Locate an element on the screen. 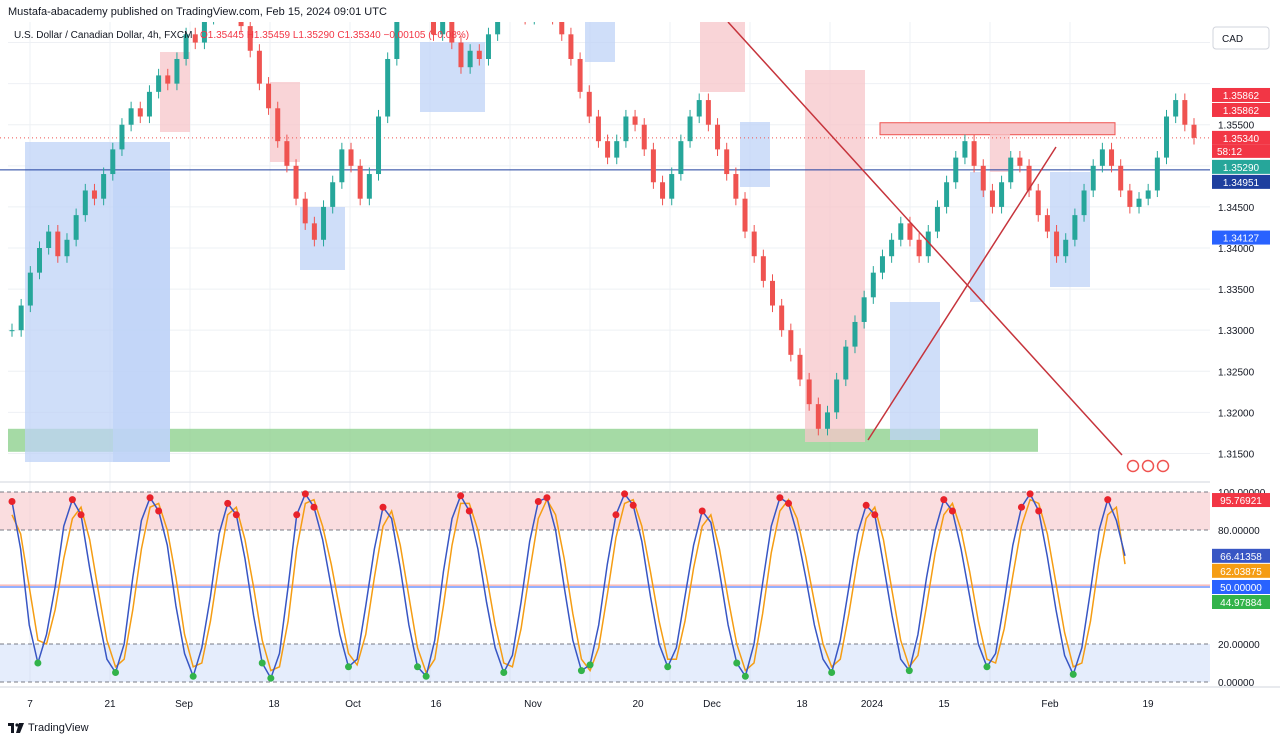  x-tick-label: 19 is located at coordinates (1148, 704).